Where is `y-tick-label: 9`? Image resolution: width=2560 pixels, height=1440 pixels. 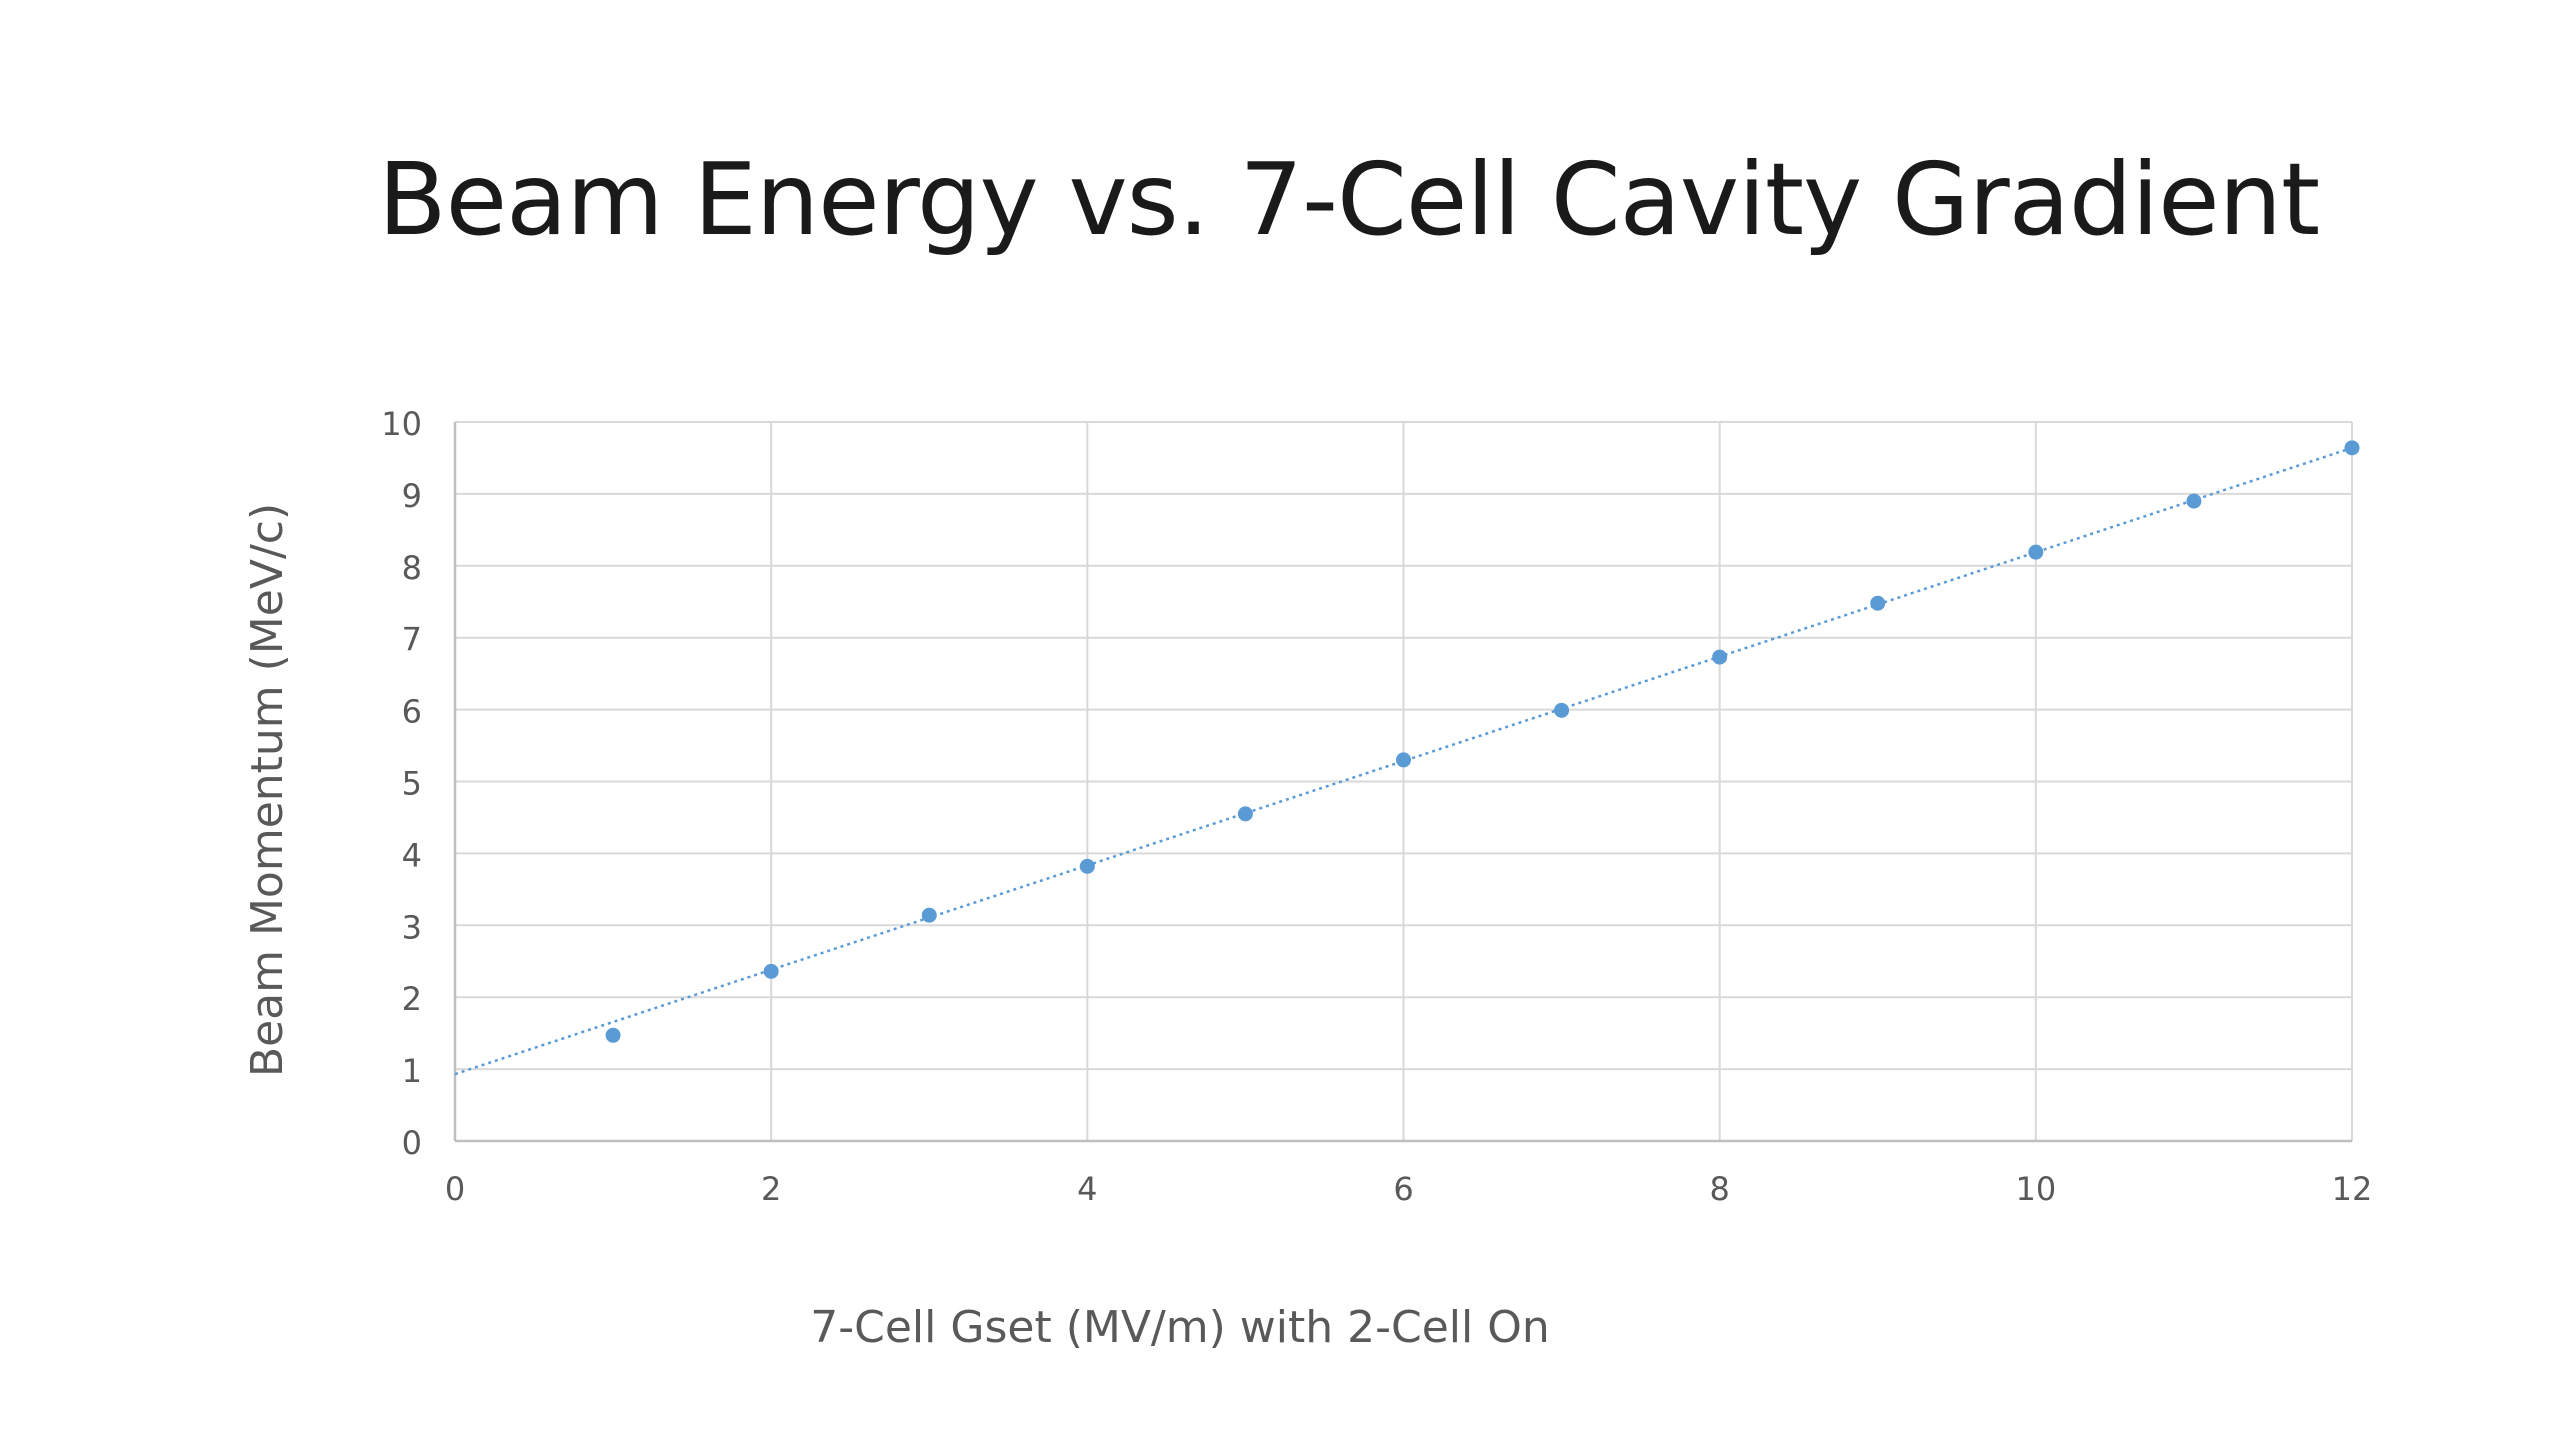
y-tick-label: 9 is located at coordinates (412, 496).